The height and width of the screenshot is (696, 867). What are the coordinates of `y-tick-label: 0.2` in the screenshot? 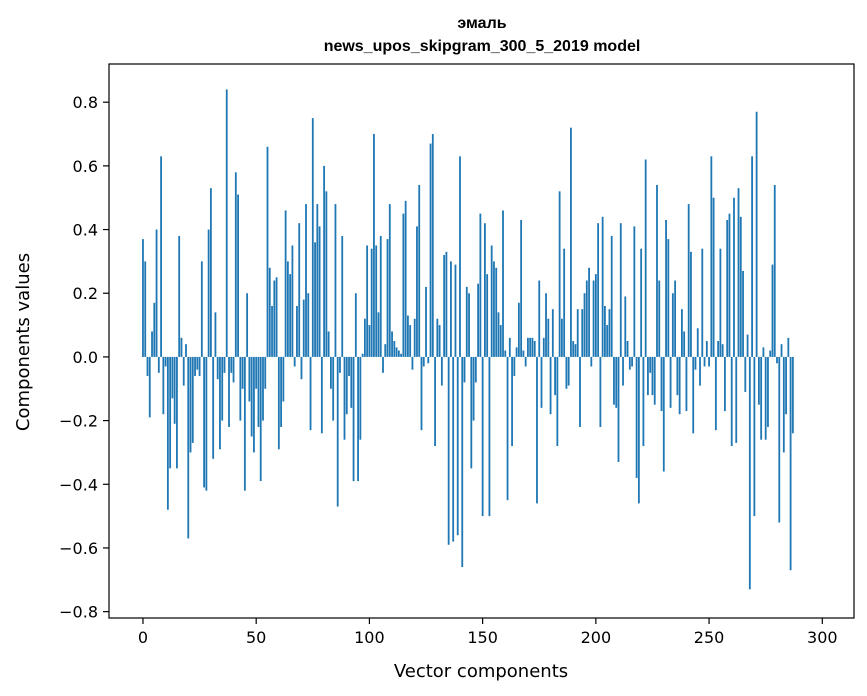 It's located at (85, 293).